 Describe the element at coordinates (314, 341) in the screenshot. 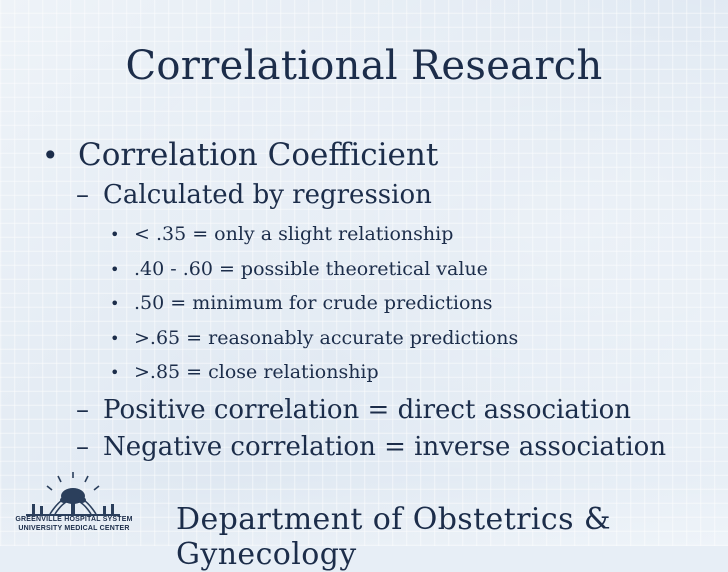

I see `list-item: • >.65 = reasonably accurate predictions` at that location.